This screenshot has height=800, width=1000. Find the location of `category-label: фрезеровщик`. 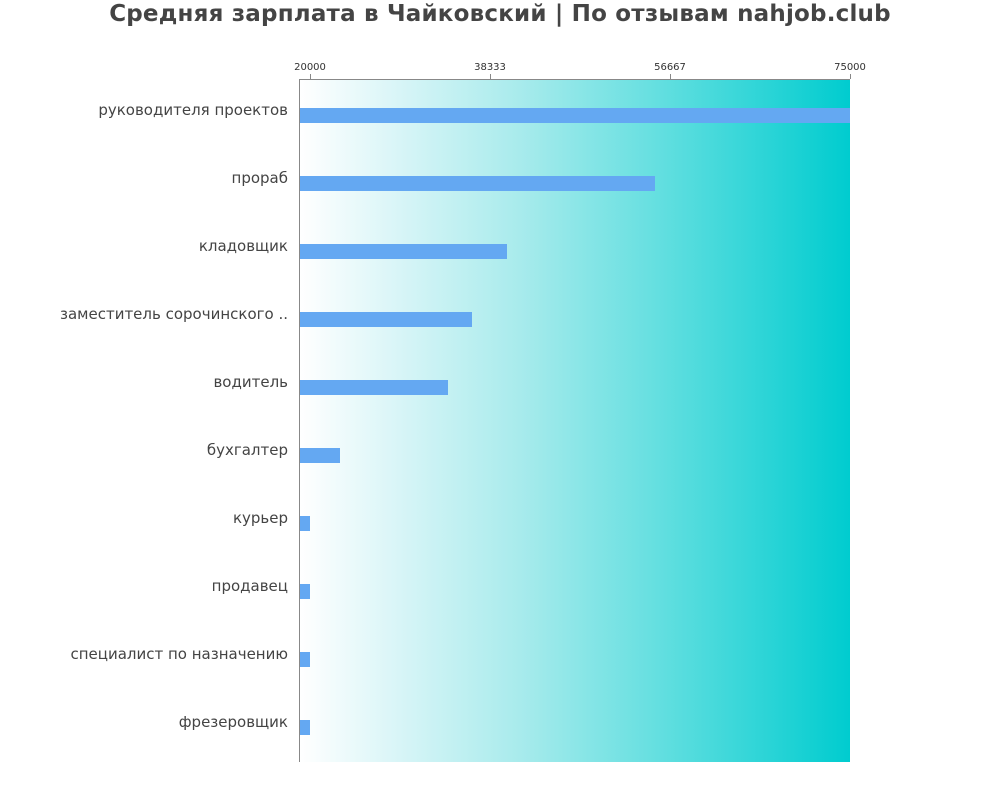

category-label: фрезеровщик is located at coordinates (233, 722).